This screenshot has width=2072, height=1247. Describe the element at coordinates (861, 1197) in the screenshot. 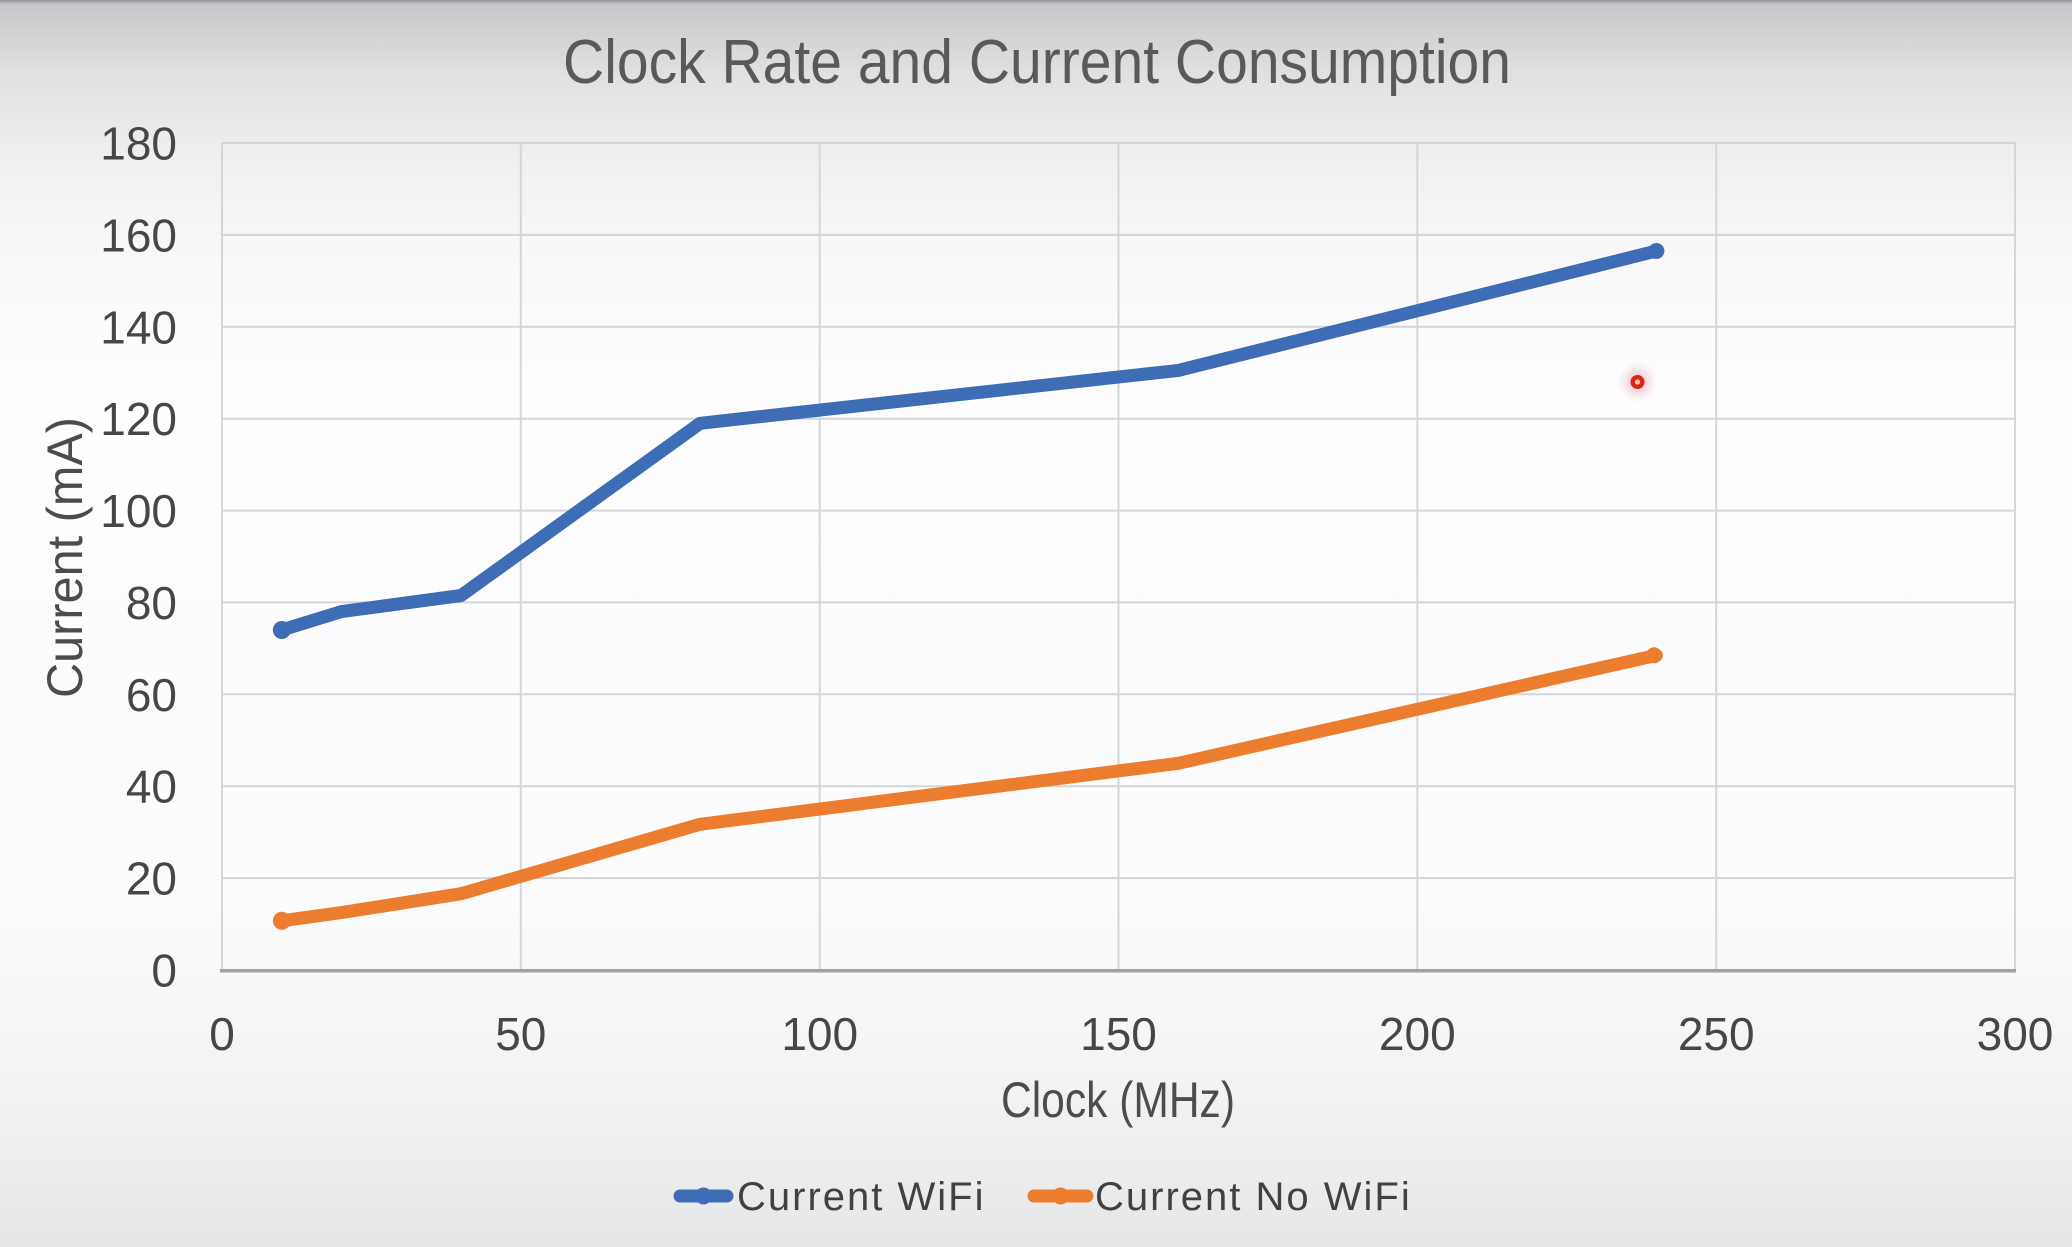

I see `svg-text: Current WiFi` at that location.